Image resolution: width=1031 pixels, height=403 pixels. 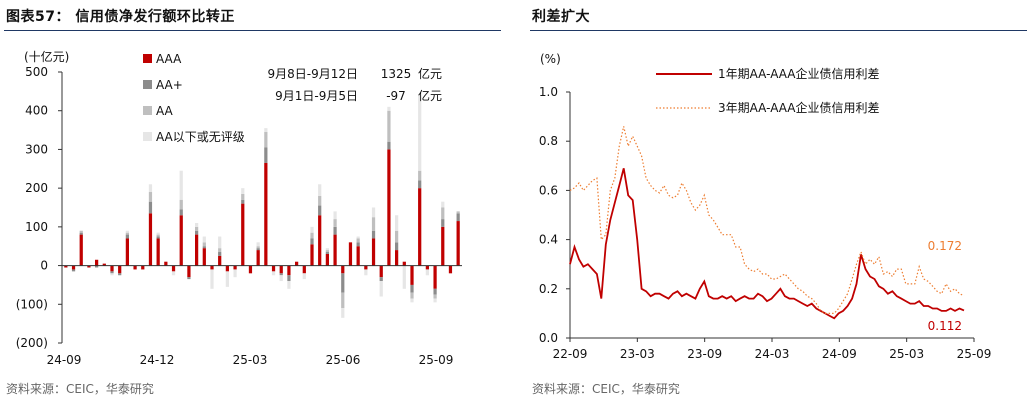 What do you see at coordinates (36, 227) in the screenshot?
I see `y-tick-label: 100` at bounding box center [36, 227].